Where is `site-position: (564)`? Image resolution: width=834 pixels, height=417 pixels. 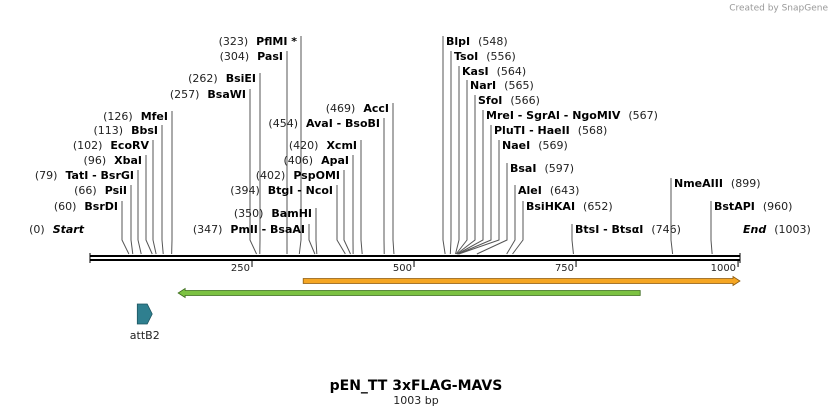 site-position: (564) is located at coordinates (512, 71).